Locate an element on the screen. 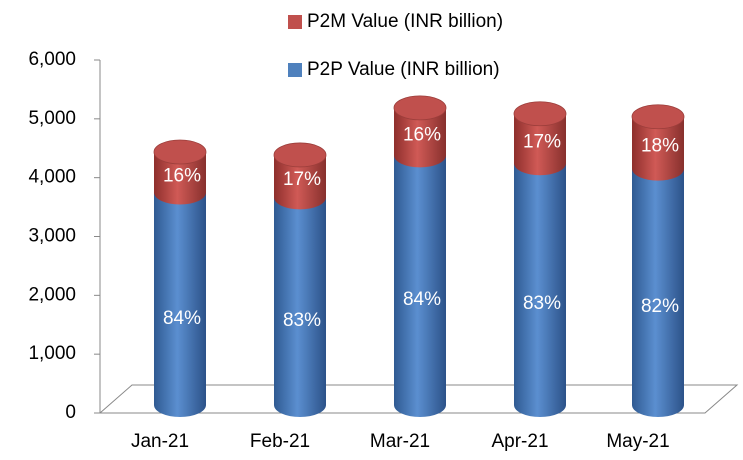 The image size is (743, 460). y-tick-label: 1,000 is located at coordinates (52, 353).